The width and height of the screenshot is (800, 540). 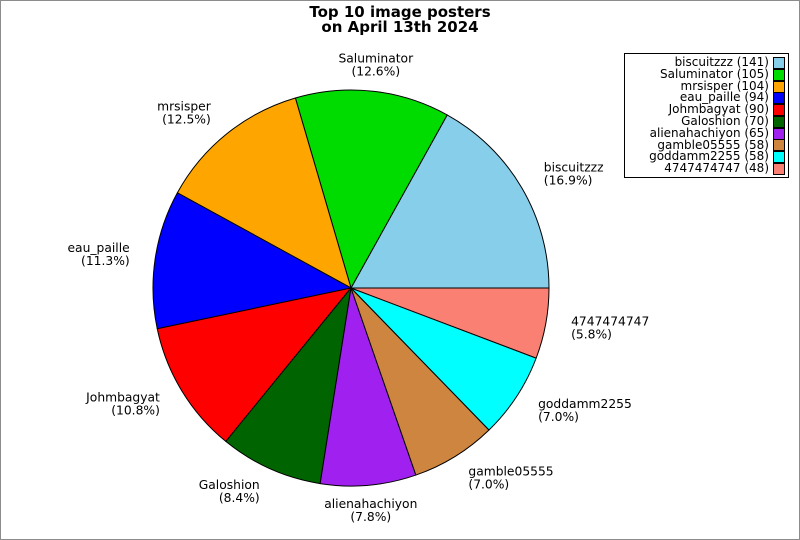 What do you see at coordinates (724, 85) in the screenshot?
I see `legend-label: mrsisper (104)` at bounding box center [724, 85].